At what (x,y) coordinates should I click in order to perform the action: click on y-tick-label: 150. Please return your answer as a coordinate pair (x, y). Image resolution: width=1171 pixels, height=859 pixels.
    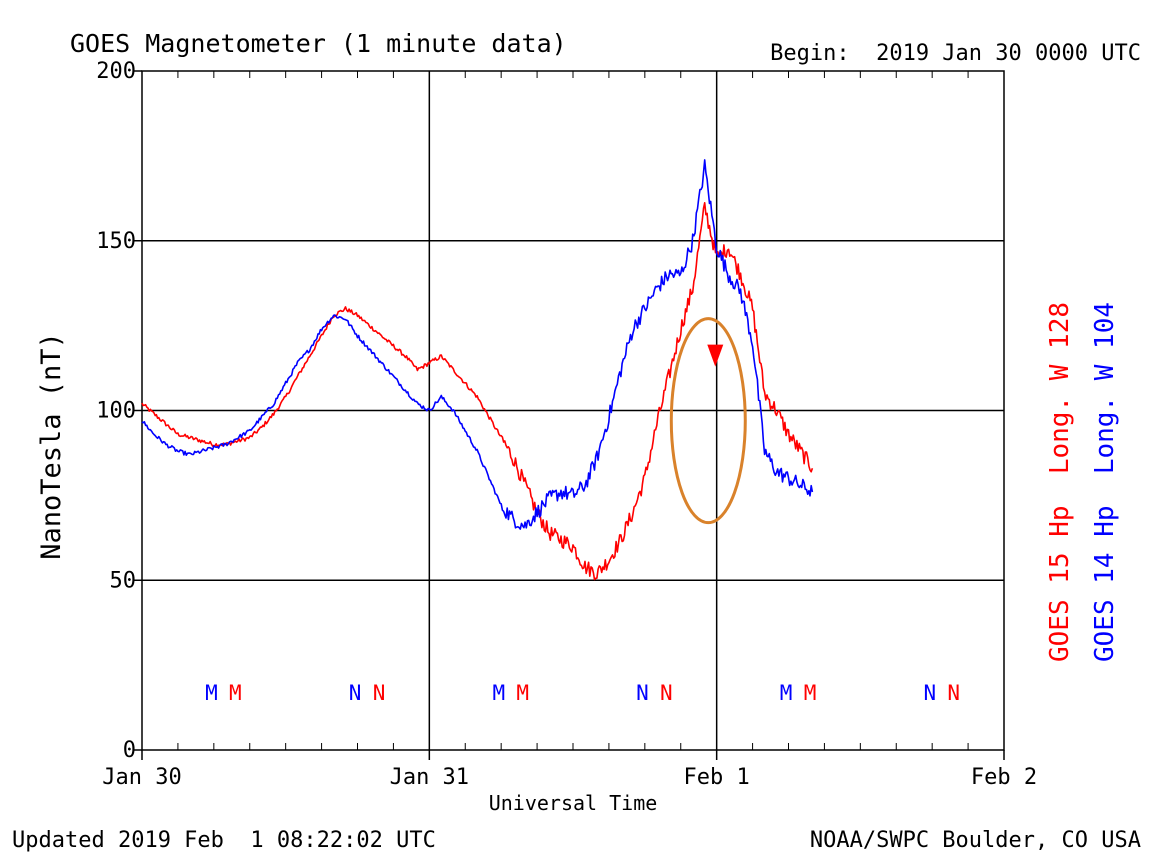
    Looking at the image, I should click on (116, 241).